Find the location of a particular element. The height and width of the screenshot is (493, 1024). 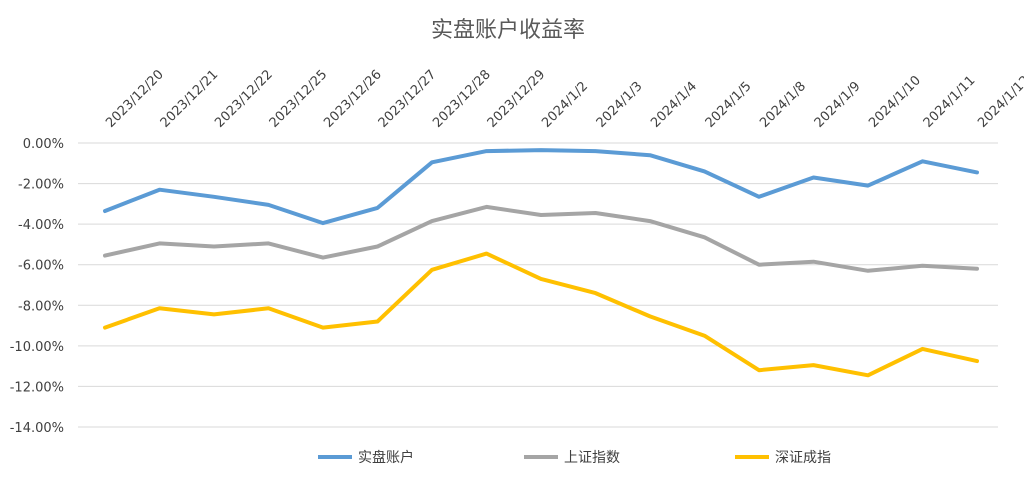

x-tick-label: 2023/12/29 is located at coordinates (517, 99).